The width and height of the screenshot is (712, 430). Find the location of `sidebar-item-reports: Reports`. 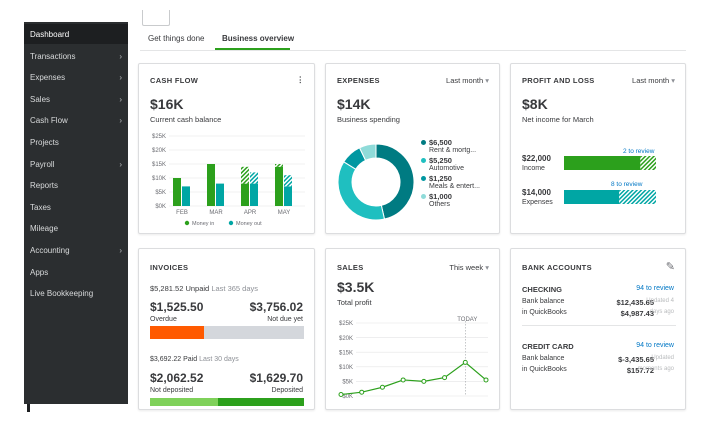

sidebar-item-reports: Reports is located at coordinates (76, 186).